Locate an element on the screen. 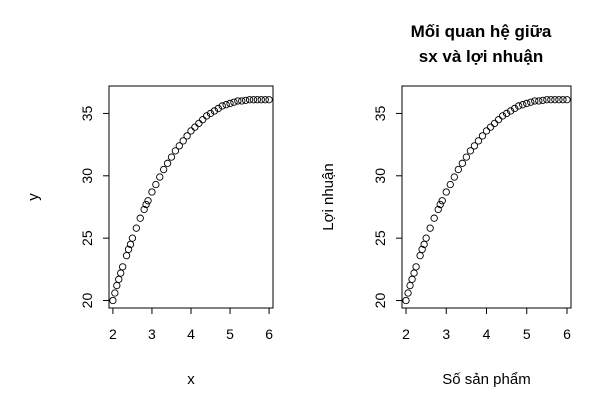  left-y-tick-label: 20 is located at coordinates (87, 301).